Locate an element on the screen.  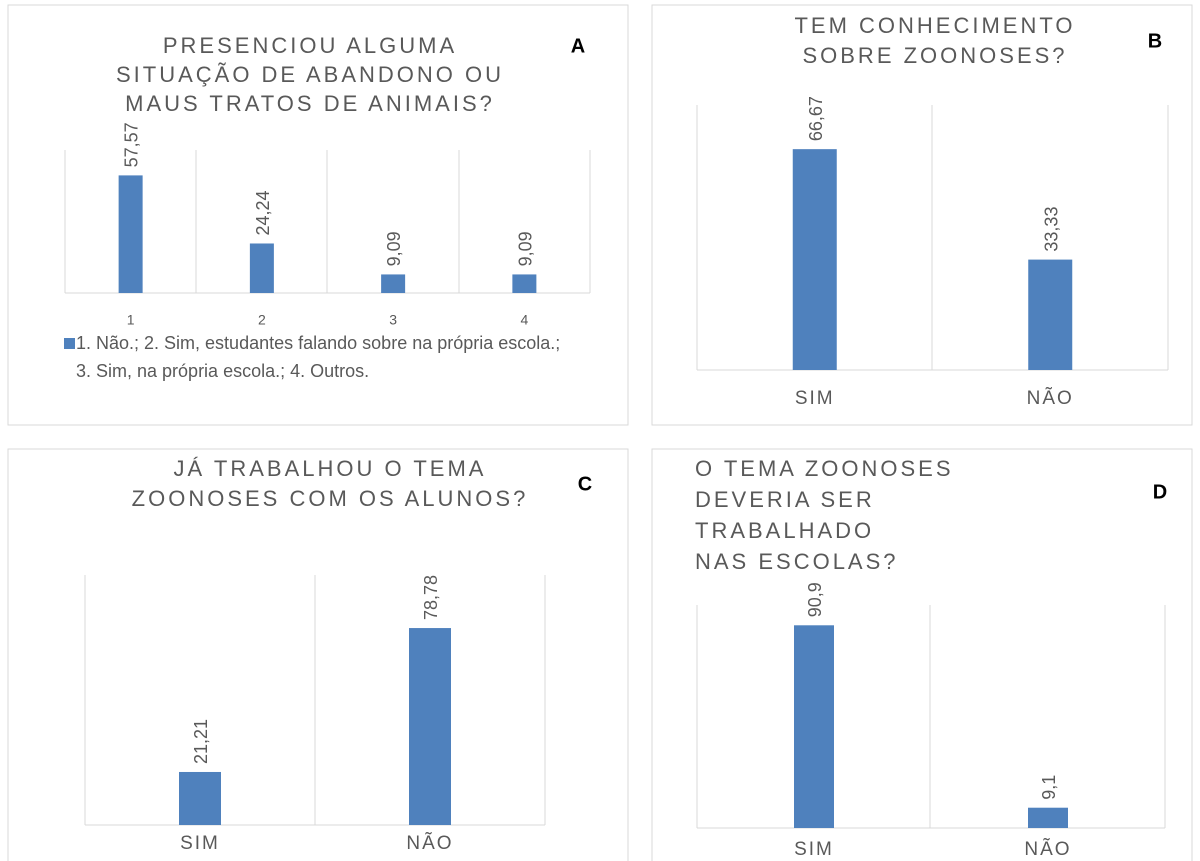
data-label: 90,9 is located at coordinates (815, 599).